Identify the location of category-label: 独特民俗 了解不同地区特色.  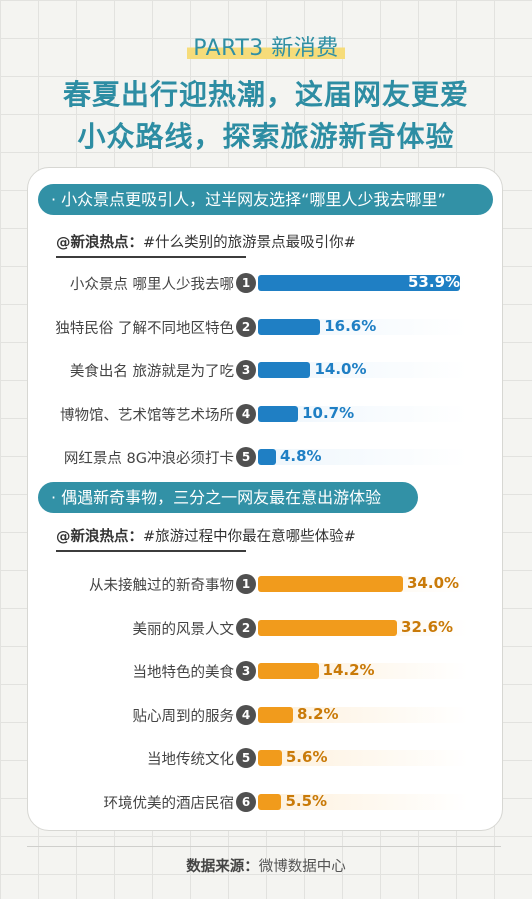
(144, 328).